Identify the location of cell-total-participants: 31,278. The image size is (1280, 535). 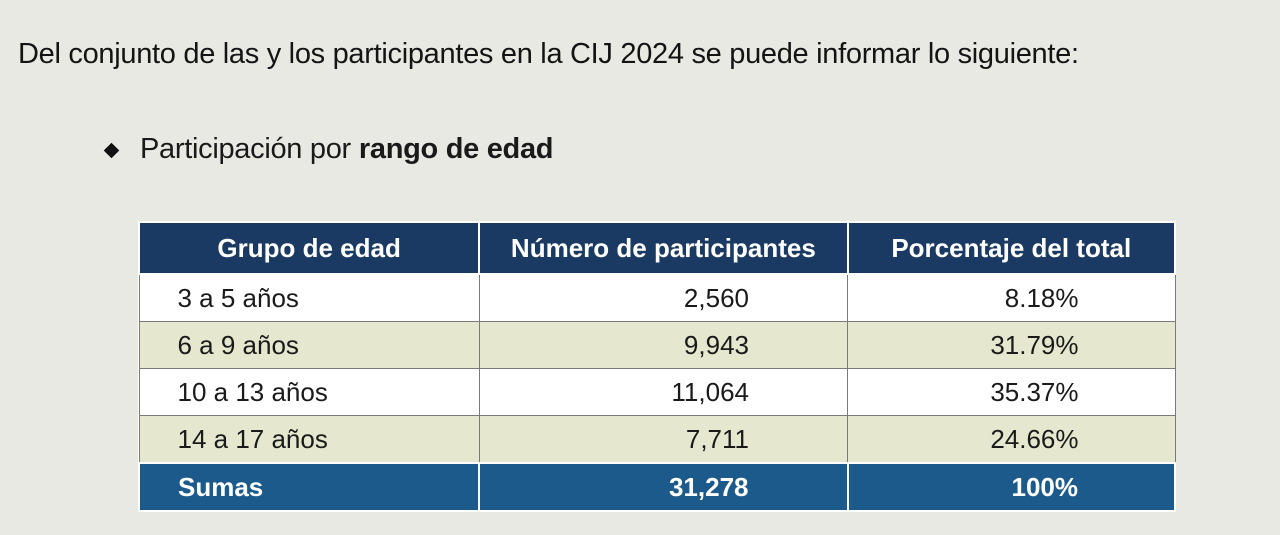
(663, 487).